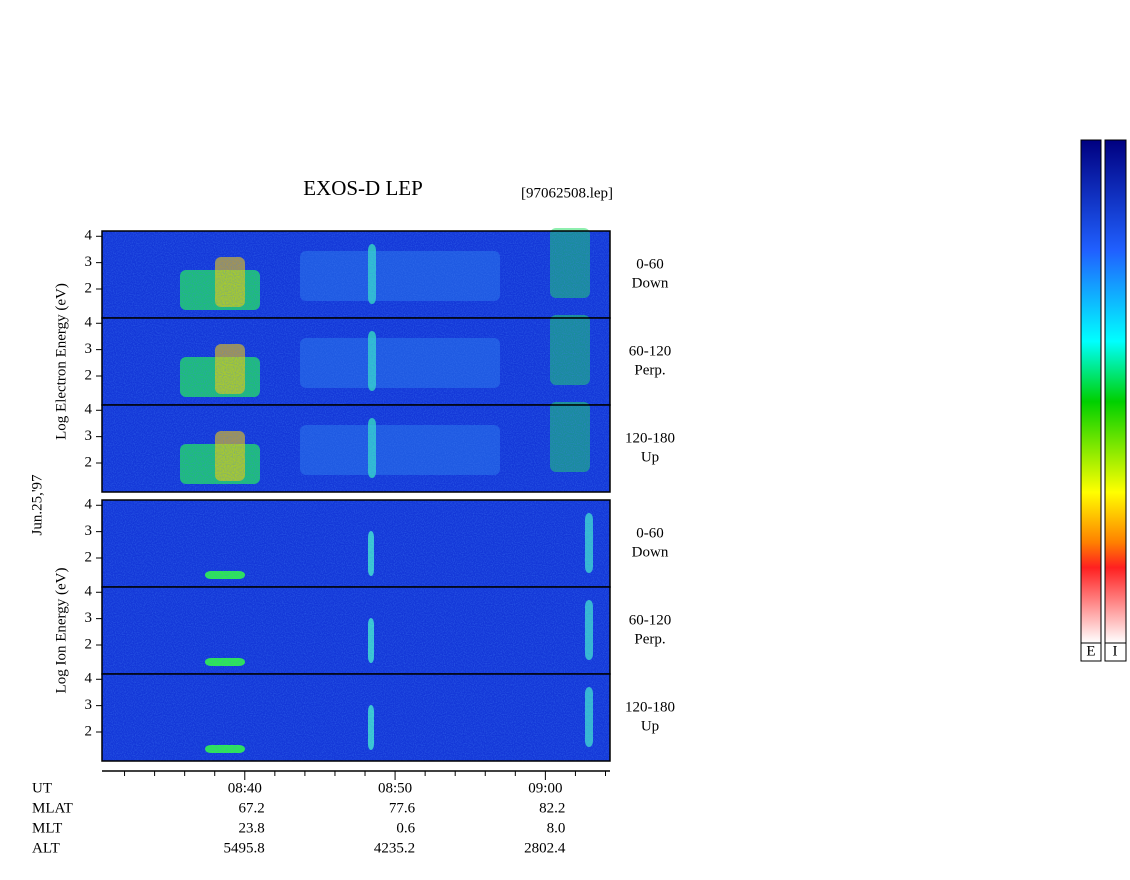 Image resolution: width=1130 pixels, height=880 pixels. What do you see at coordinates (545, 788) in the screenshot?
I see `x-tick-label: 09:00` at bounding box center [545, 788].